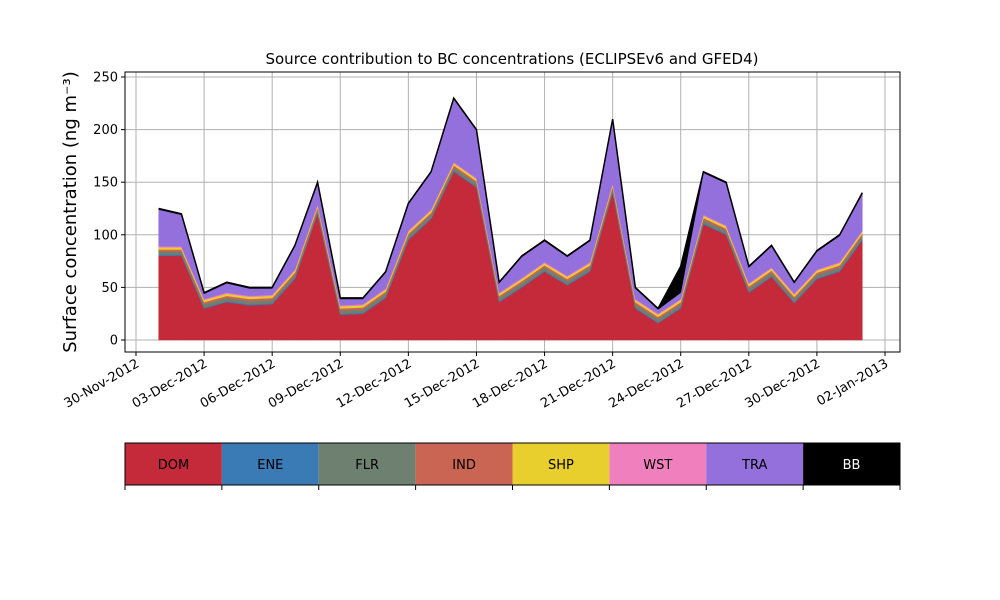 This screenshot has width=1000, height=600. Describe the element at coordinates (714, 383) in the screenshot. I see `x-tick-label: 27-Dec-2012` at that location.